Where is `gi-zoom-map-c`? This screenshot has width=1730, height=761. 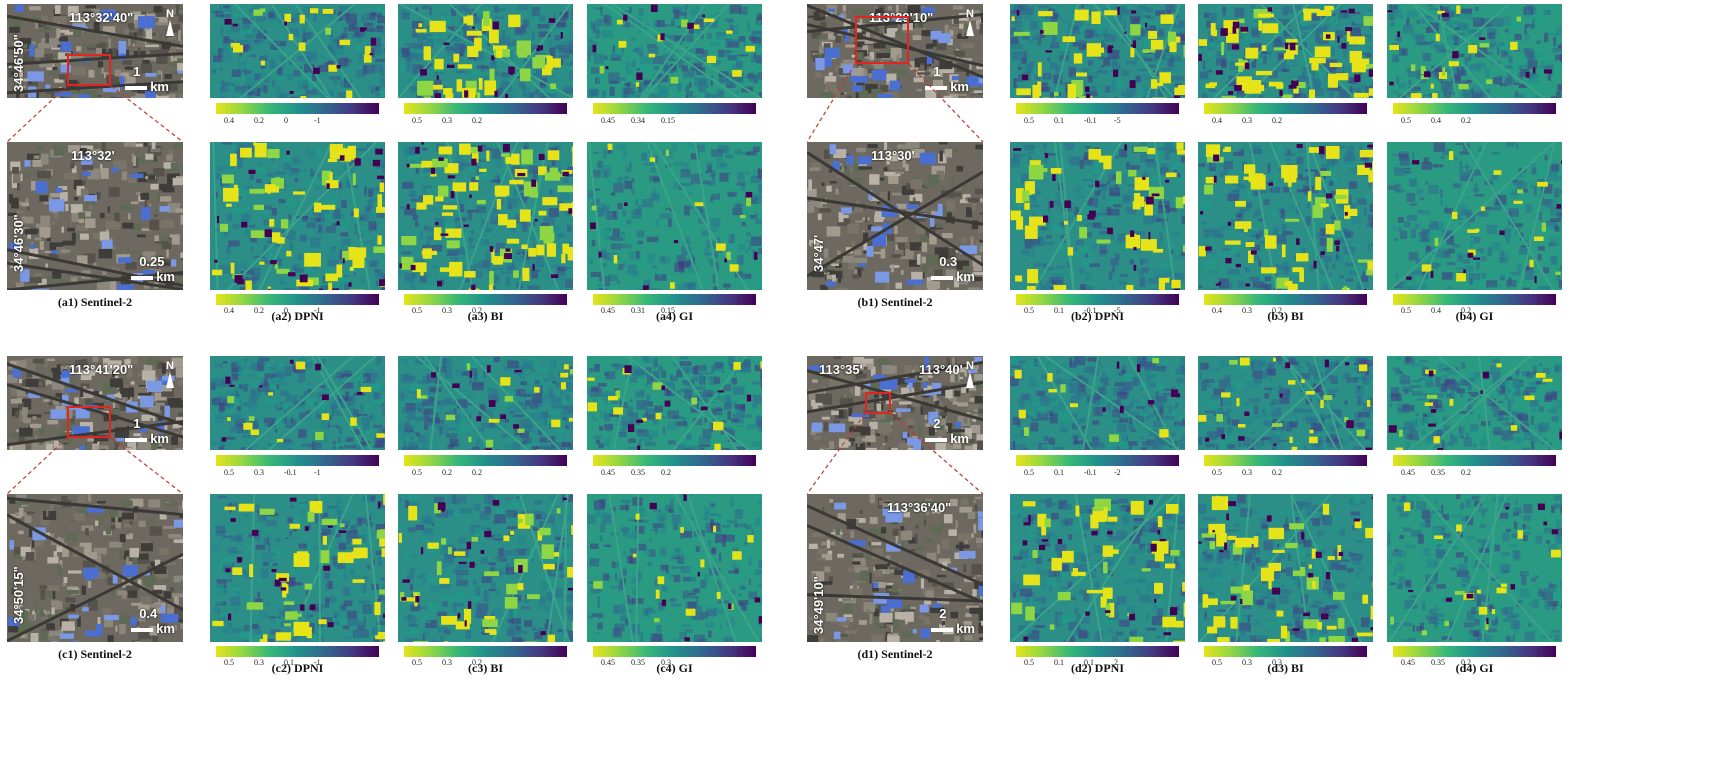
gi-zoom-map-c is located at coordinates (674, 568).